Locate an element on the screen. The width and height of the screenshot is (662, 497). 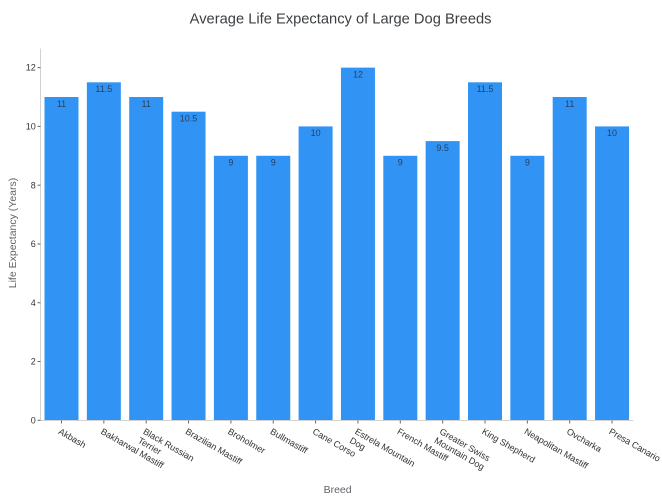
svg-text: 0 is located at coordinates (33, 420).